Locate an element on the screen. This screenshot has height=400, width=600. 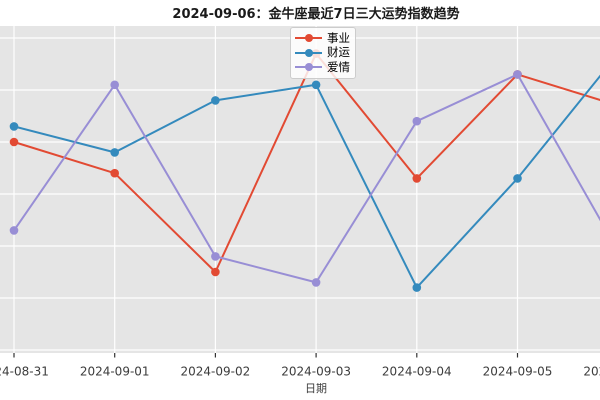
x-tick-label: 2024-09-03 is located at coordinates (316, 372).